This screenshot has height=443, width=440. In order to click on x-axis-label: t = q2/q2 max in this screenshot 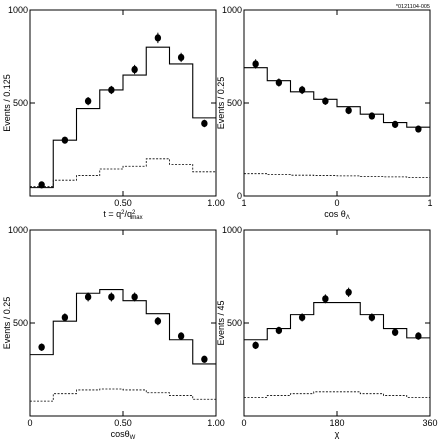, I will do `click(122, 215)`.